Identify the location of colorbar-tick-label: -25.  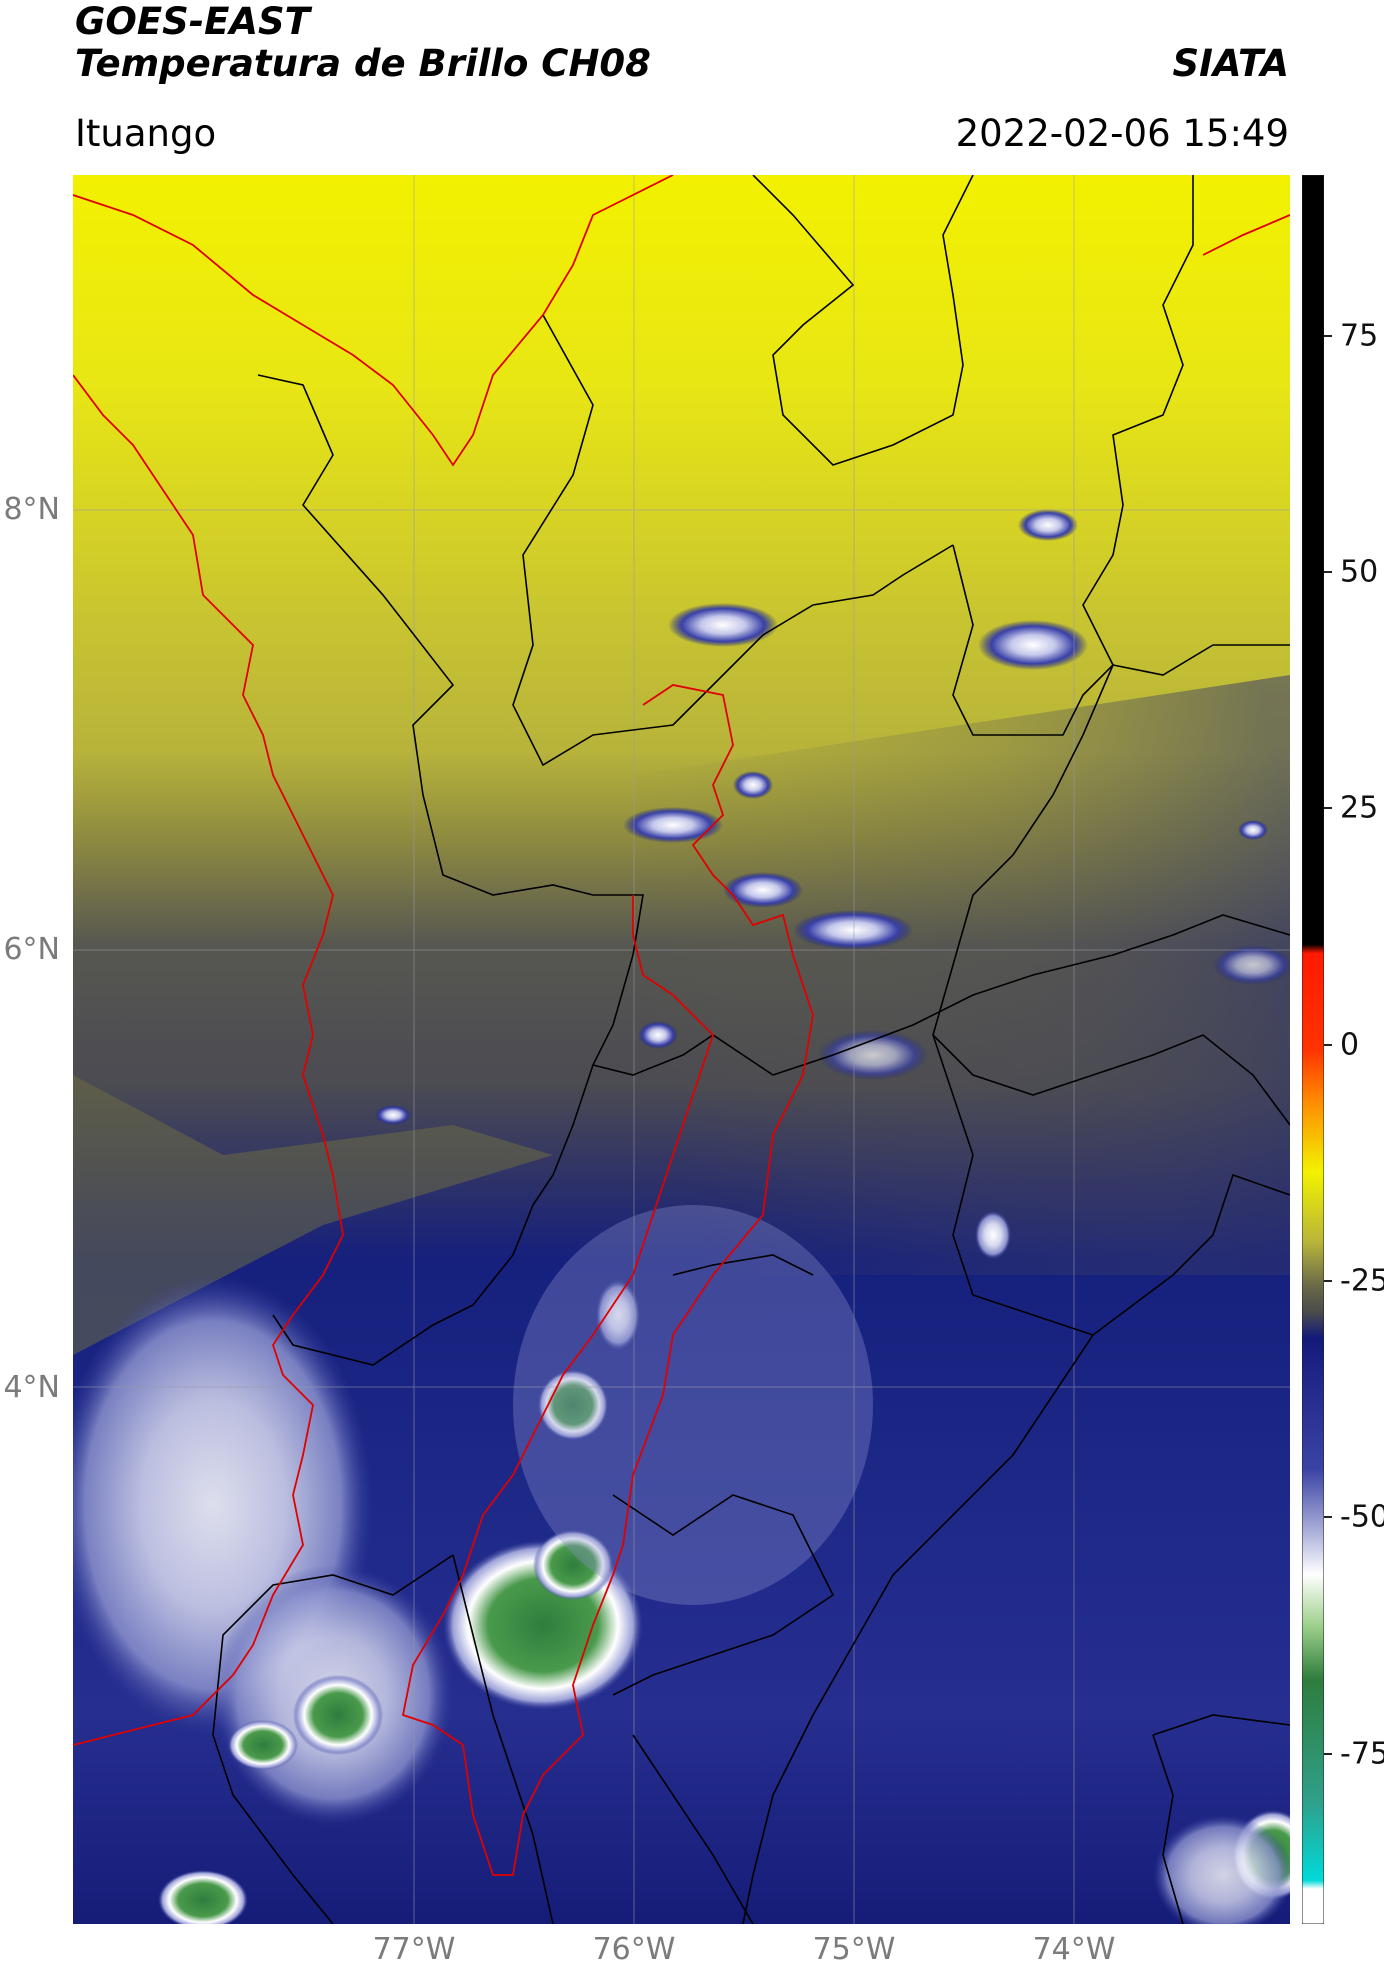
(1362, 1281).